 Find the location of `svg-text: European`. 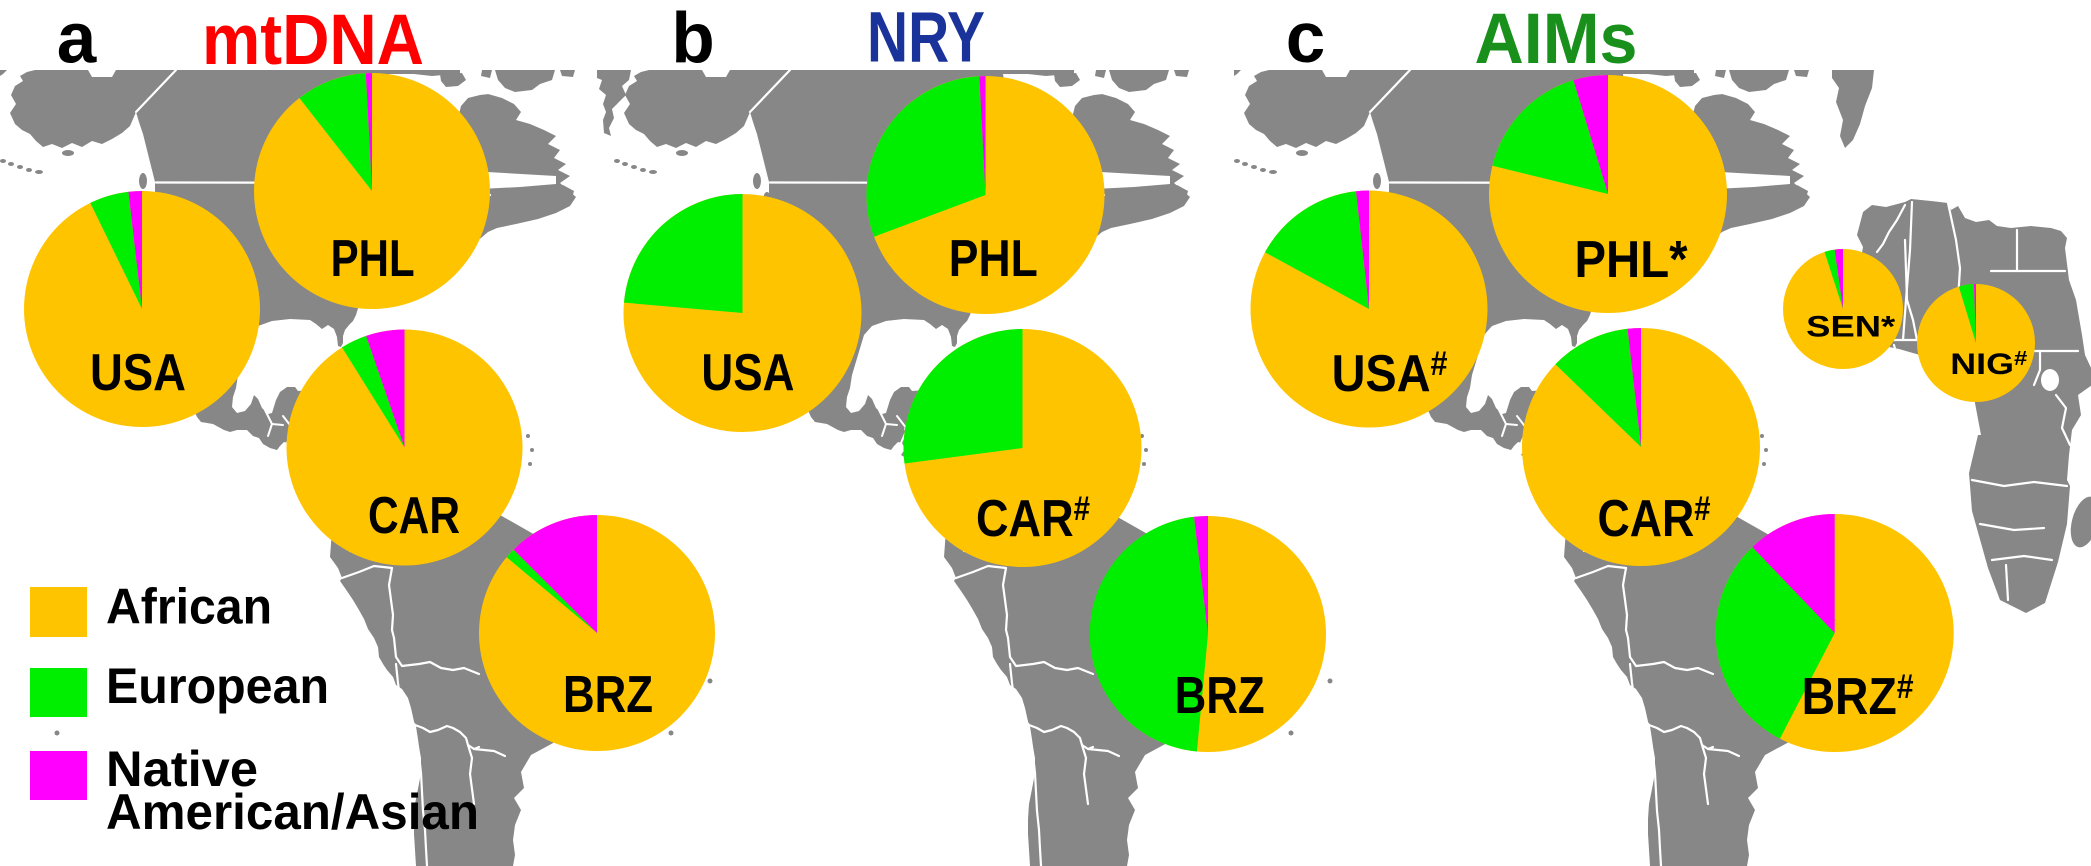

svg-text: European is located at coordinates (217, 686).